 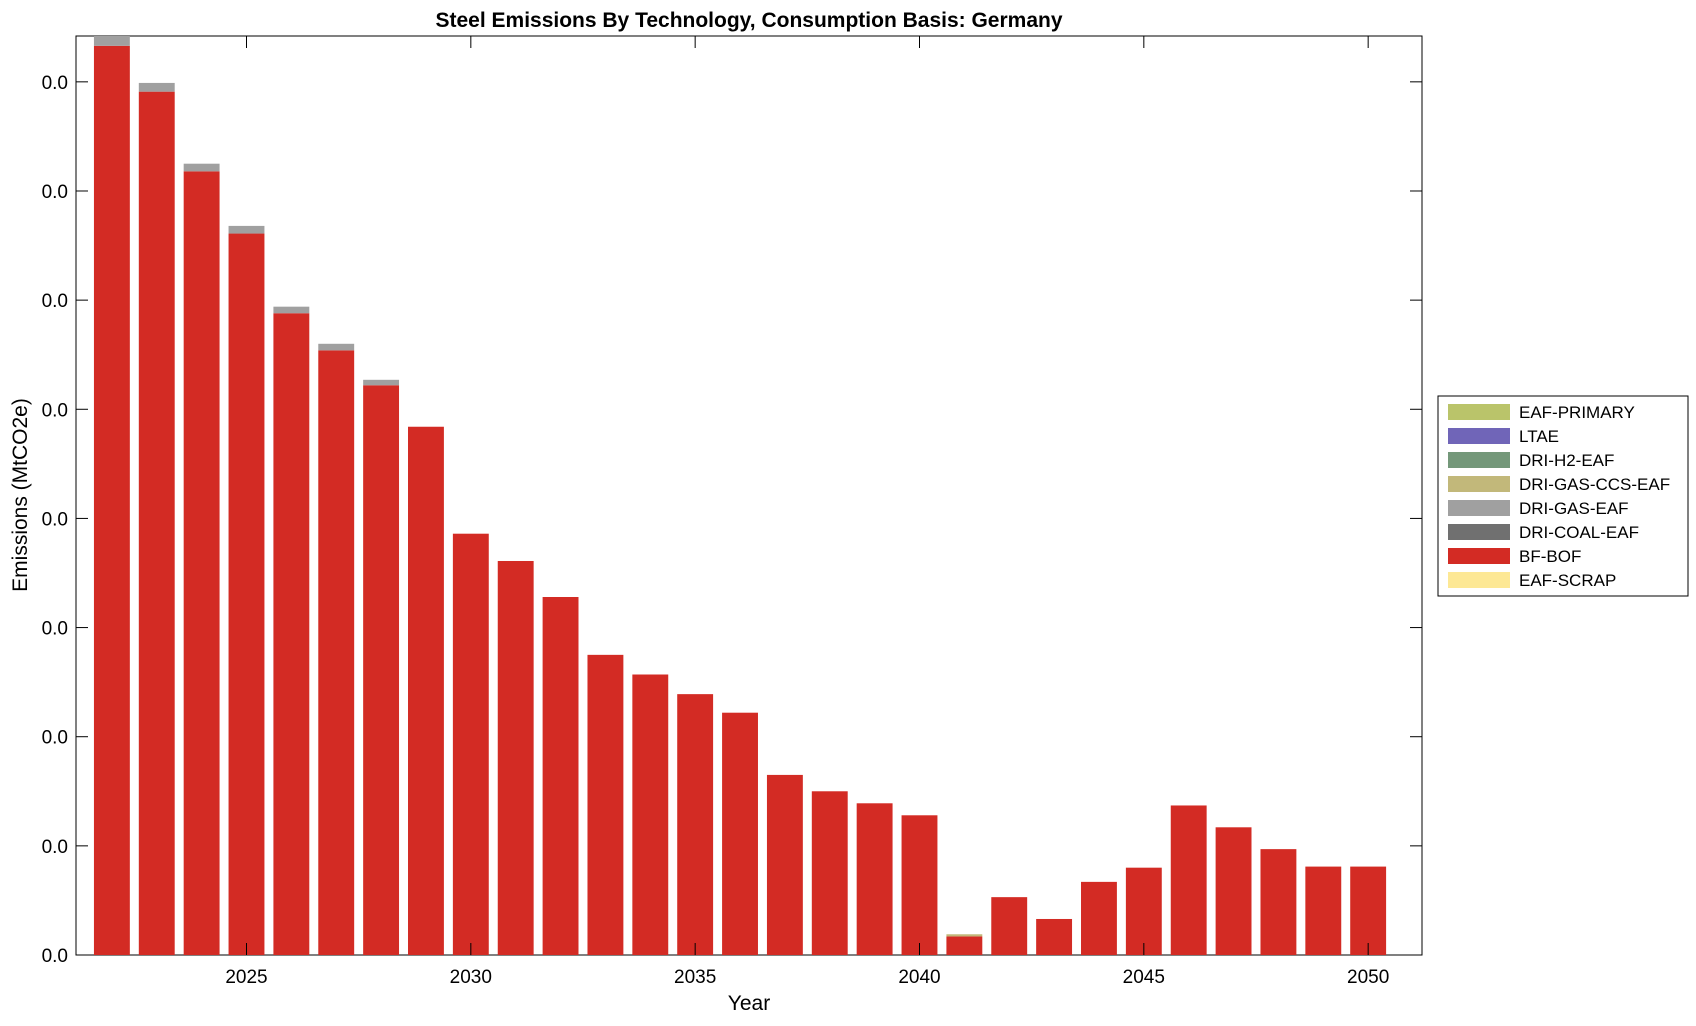 What do you see at coordinates (1143, 911) in the screenshot?
I see `bar-bf-bof-2045` at bounding box center [1143, 911].